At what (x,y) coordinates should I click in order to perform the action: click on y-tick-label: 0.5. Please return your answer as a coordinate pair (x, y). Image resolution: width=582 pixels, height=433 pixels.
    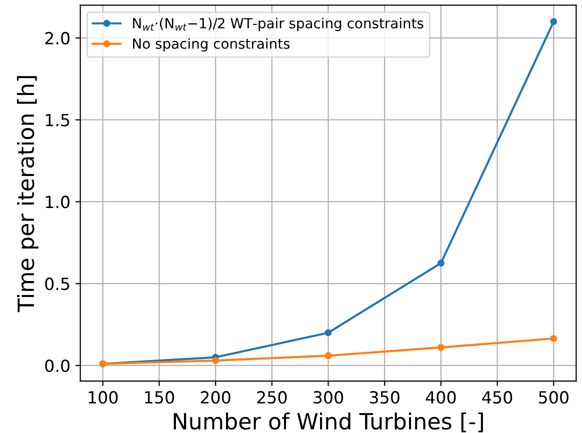
    Looking at the image, I should click on (57, 284).